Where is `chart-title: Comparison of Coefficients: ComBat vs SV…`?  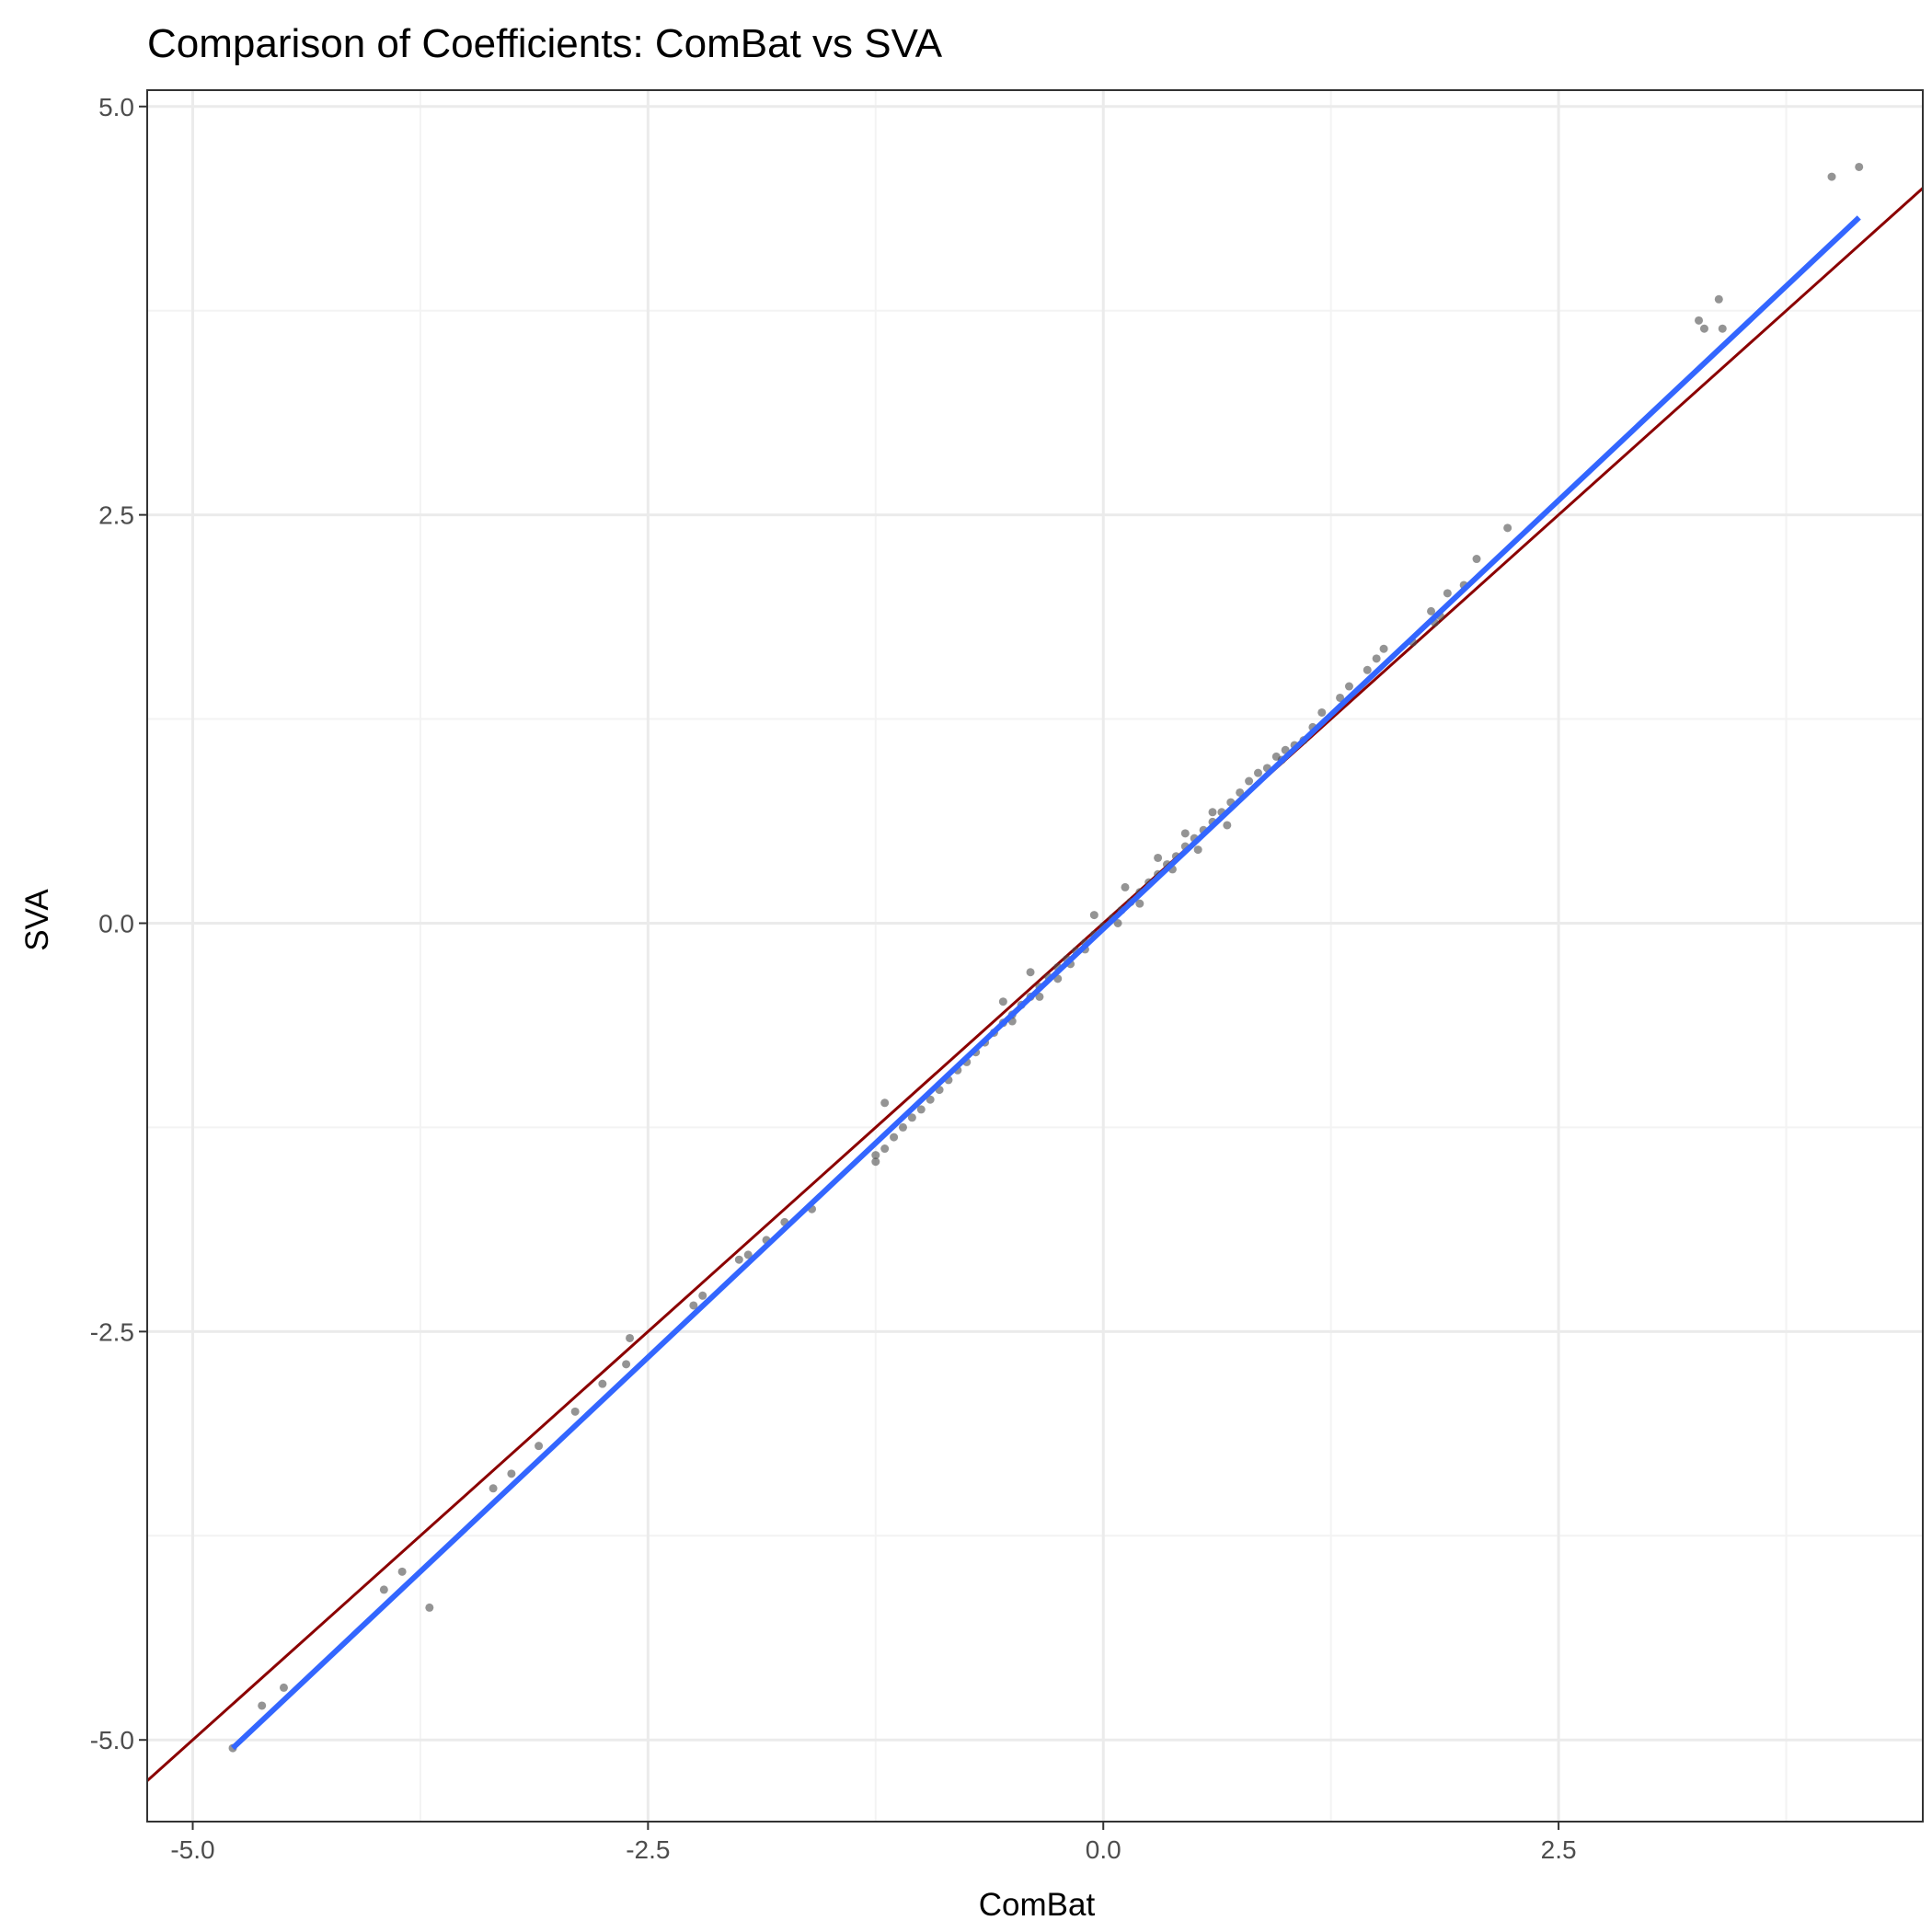 chart-title: Comparison of Coefficients: ComBat vs SV… is located at coordinates (545, 43).